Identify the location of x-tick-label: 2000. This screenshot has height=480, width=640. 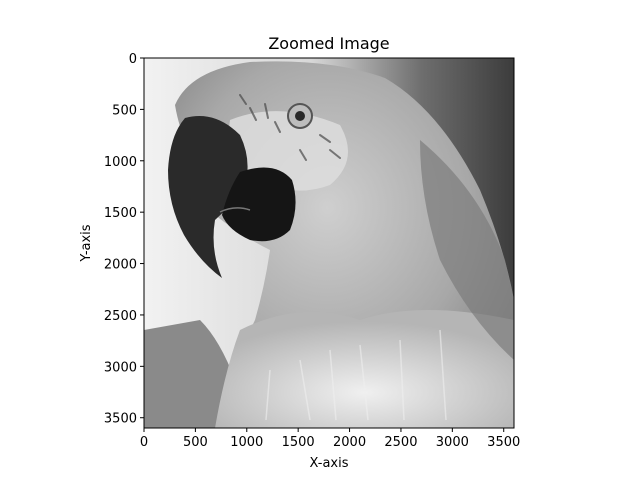
(349, 442).